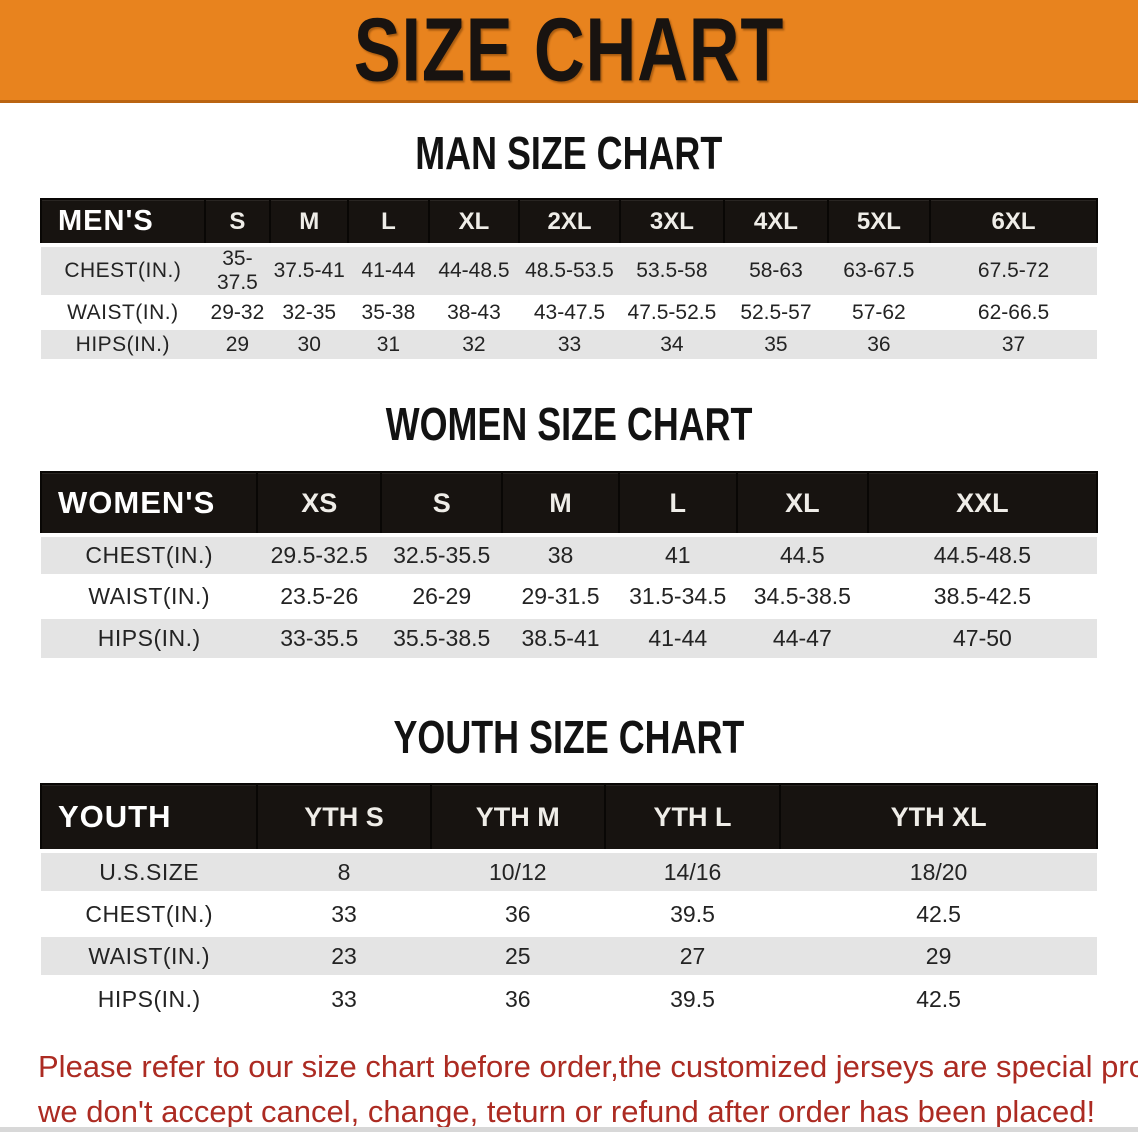  Describe the element at coordinates (149, 871) in the screenshot. I see `row-label: U.S.SIZE` at that location.